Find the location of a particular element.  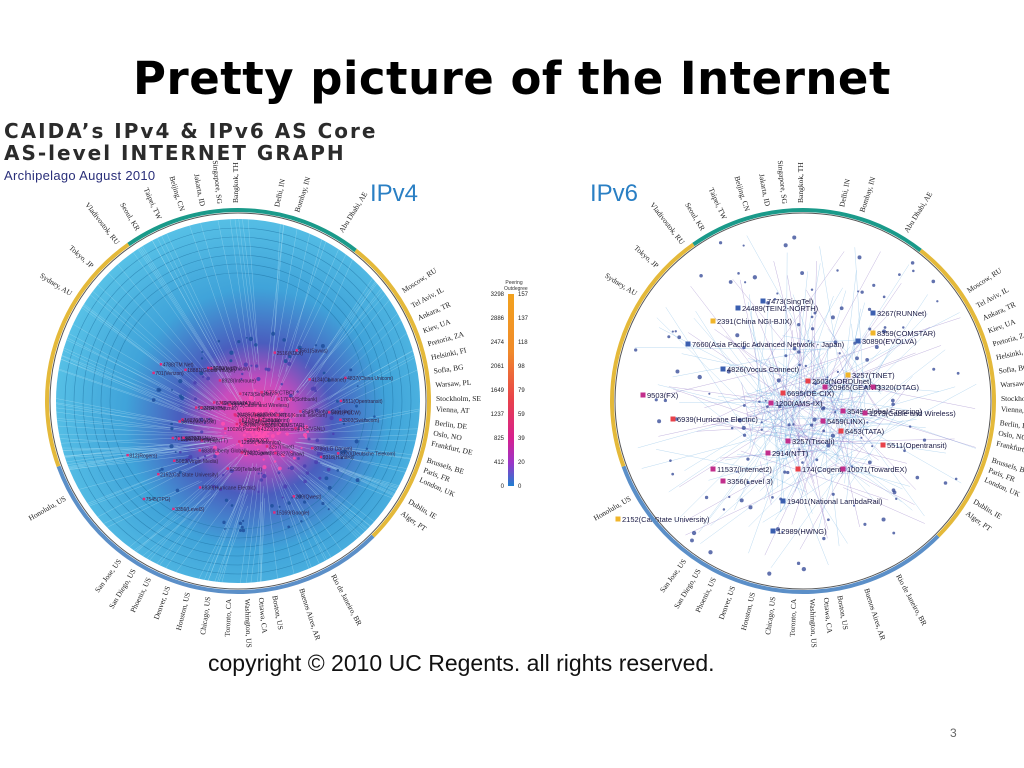

ipv6-city-label: Rio de Janeiro, BR is located at coordinates (911, 600).